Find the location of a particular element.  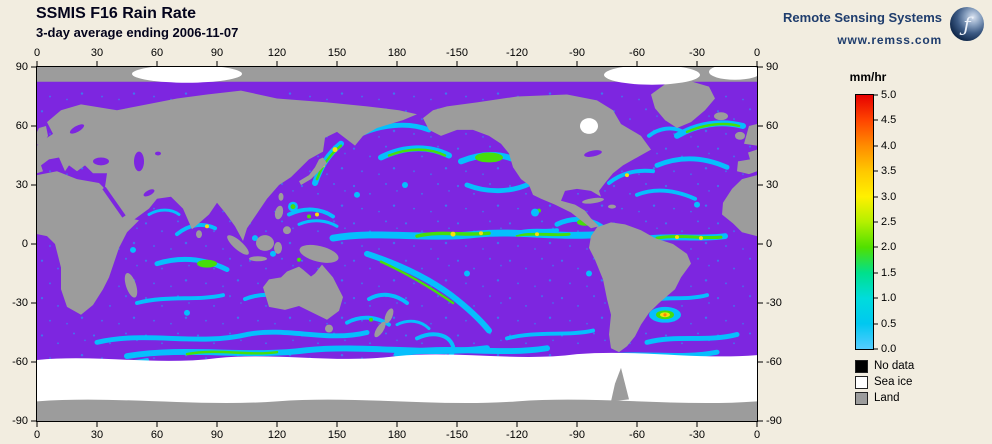

legend-label: Sea ice is located at coordinates (893, 382).